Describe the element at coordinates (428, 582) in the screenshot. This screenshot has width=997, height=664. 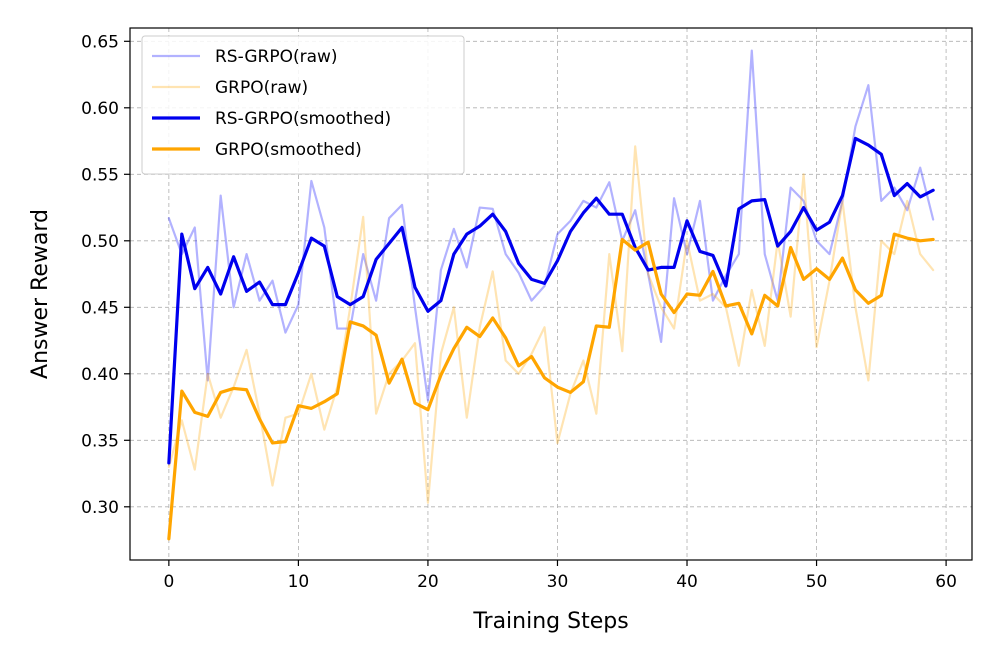
I see `x-tick-label: 20` at that location.